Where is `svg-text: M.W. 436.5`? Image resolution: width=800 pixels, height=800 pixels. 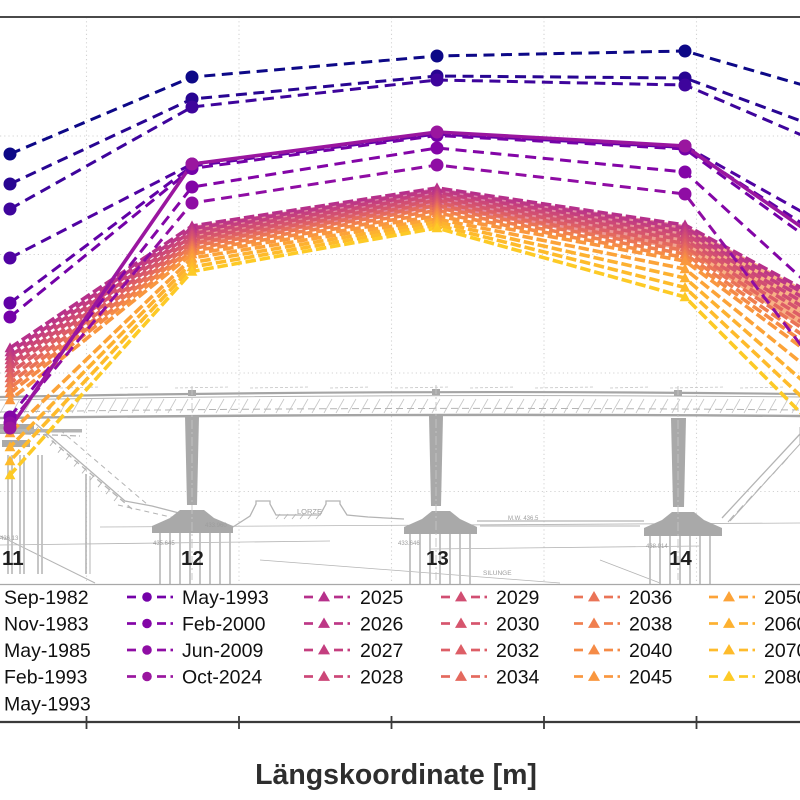 svg-text: M.W. 436.5 is located at coordinates (523, 519).